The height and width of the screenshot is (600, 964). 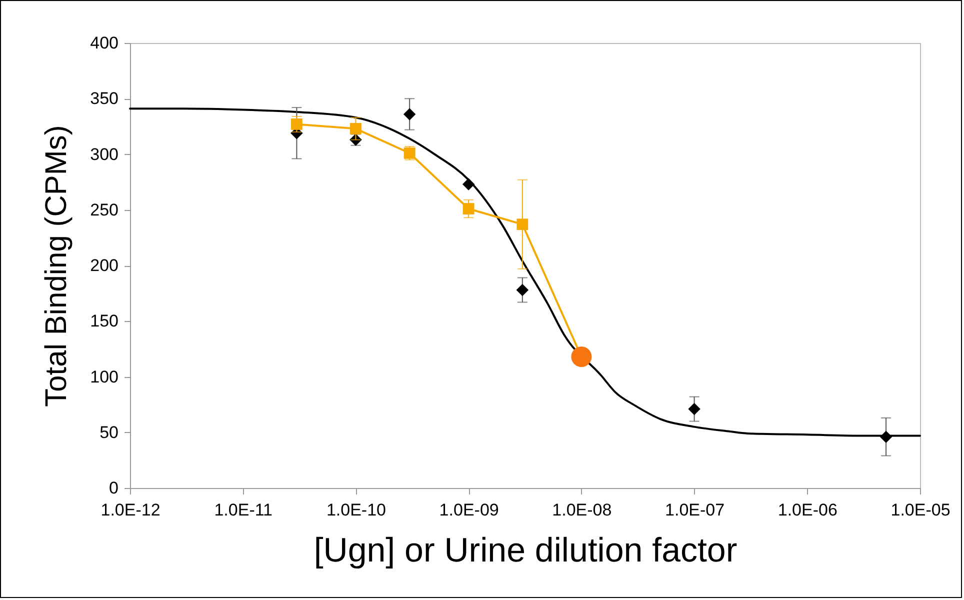 I want to click on x-tick-label: 1.0E-10, so click(x=356, y=510).